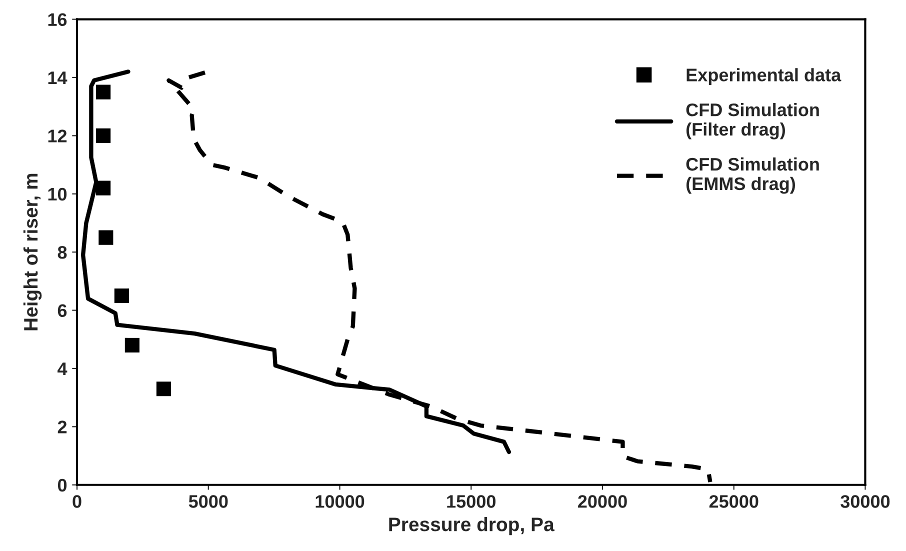 Image resolution: width=906 pixels, height=551 pixels. What do you see at coordinates (340, 501) in the screenshot?
I see `x-tick-label: 10000` at bounding box center [340, 501].